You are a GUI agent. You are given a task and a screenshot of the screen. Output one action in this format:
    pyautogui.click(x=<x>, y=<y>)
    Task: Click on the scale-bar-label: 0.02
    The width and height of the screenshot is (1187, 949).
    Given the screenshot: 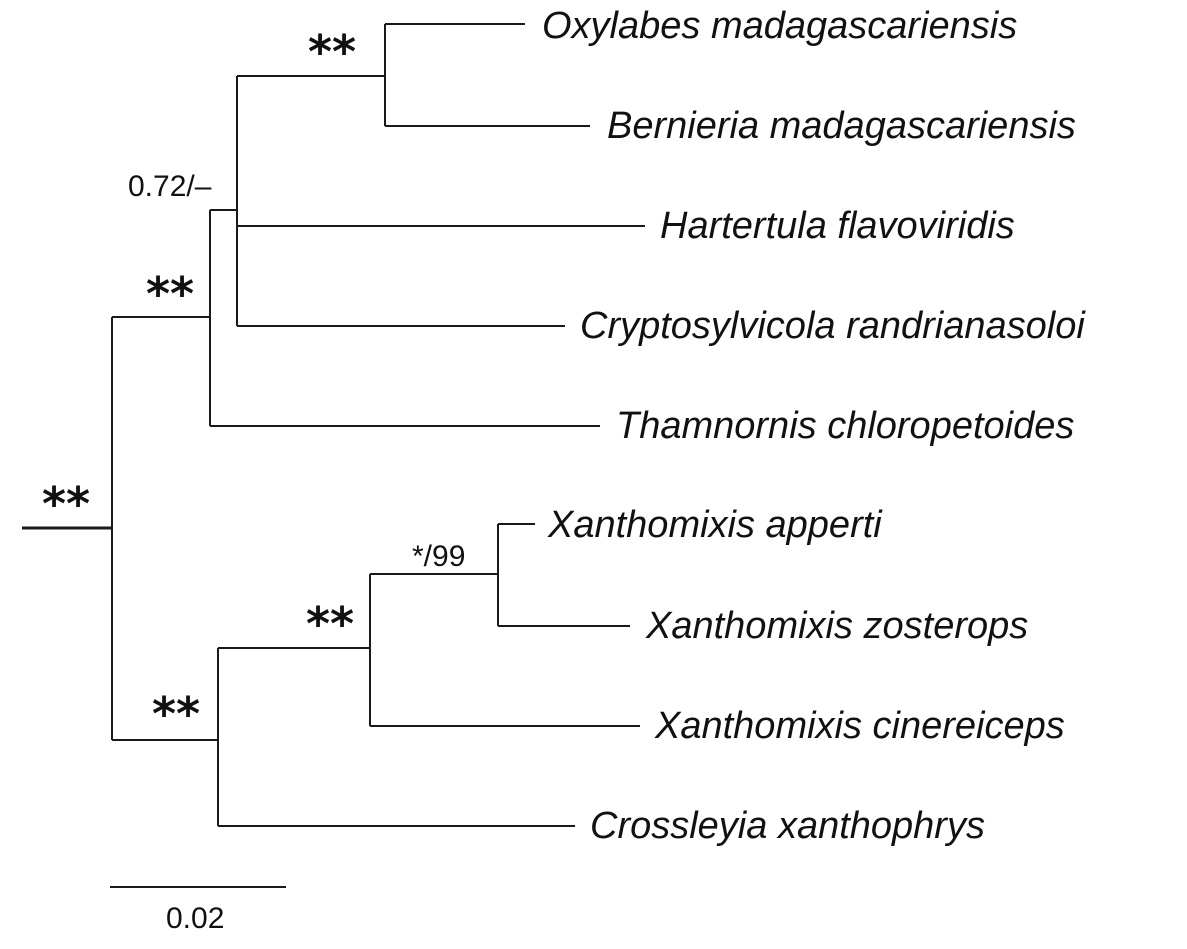 What is the action you would take?
    pyautogui.click(x=195, y=918)
    